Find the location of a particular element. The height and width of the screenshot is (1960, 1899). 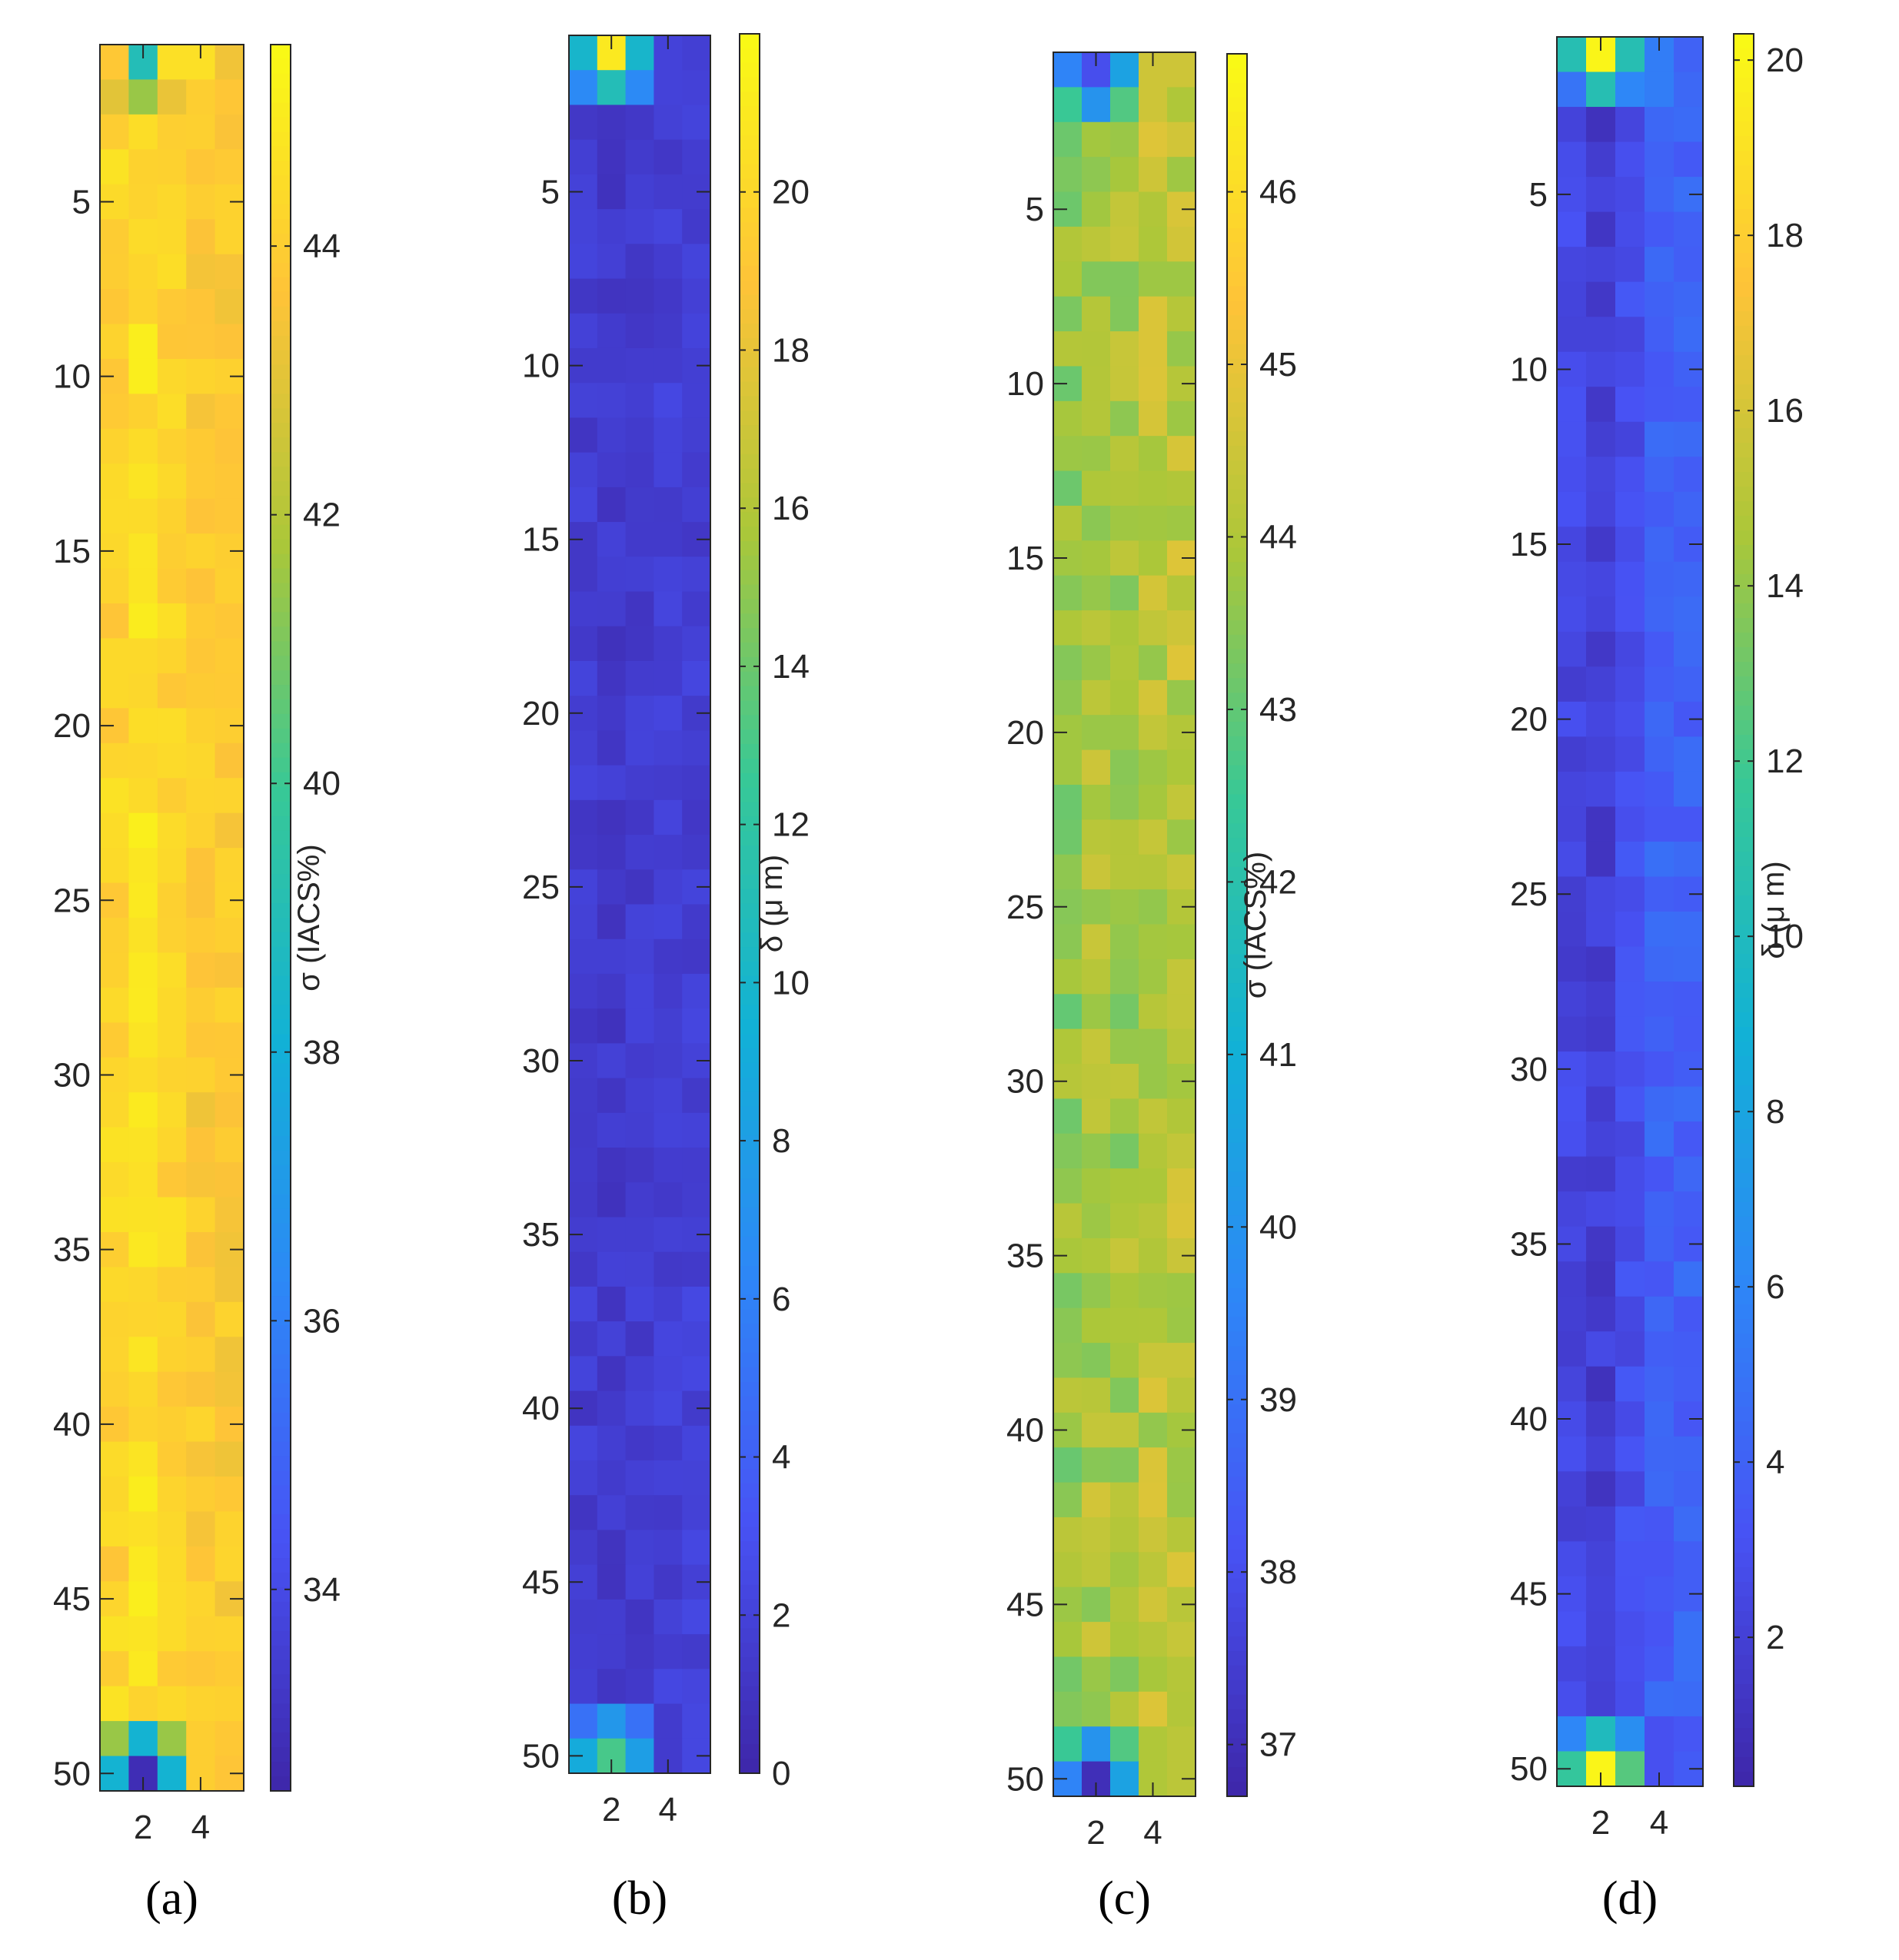

colorbar-tick-label: 4 is located at coordinates (781, 1458).